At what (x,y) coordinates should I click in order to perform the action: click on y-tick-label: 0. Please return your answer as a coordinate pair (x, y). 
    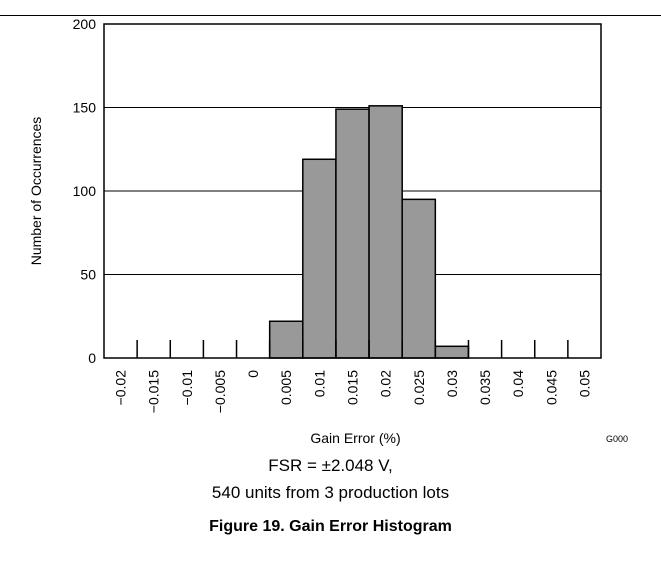
    Looking at the image, I should click on (92, 358).